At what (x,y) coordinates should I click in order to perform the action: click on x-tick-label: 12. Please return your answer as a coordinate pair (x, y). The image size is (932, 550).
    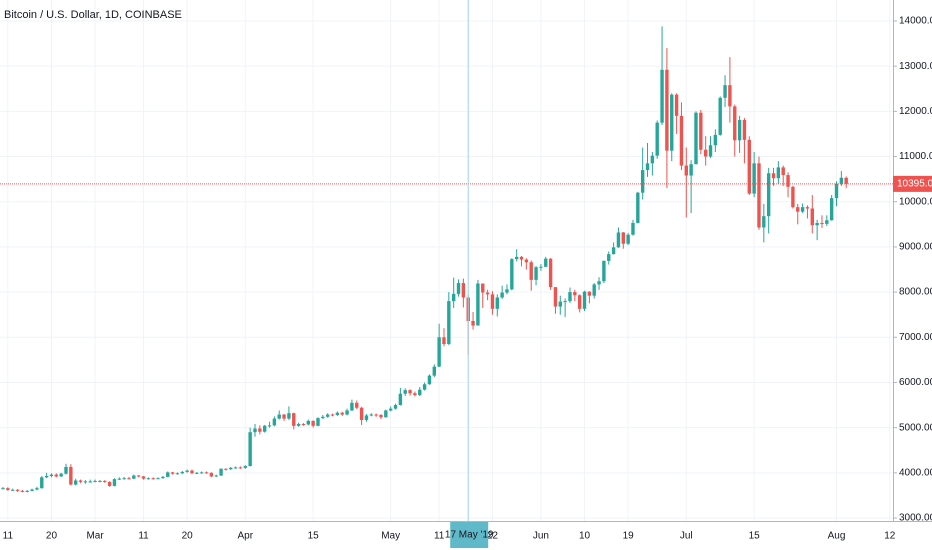
    Looking at the image, I should click on (890, 536).